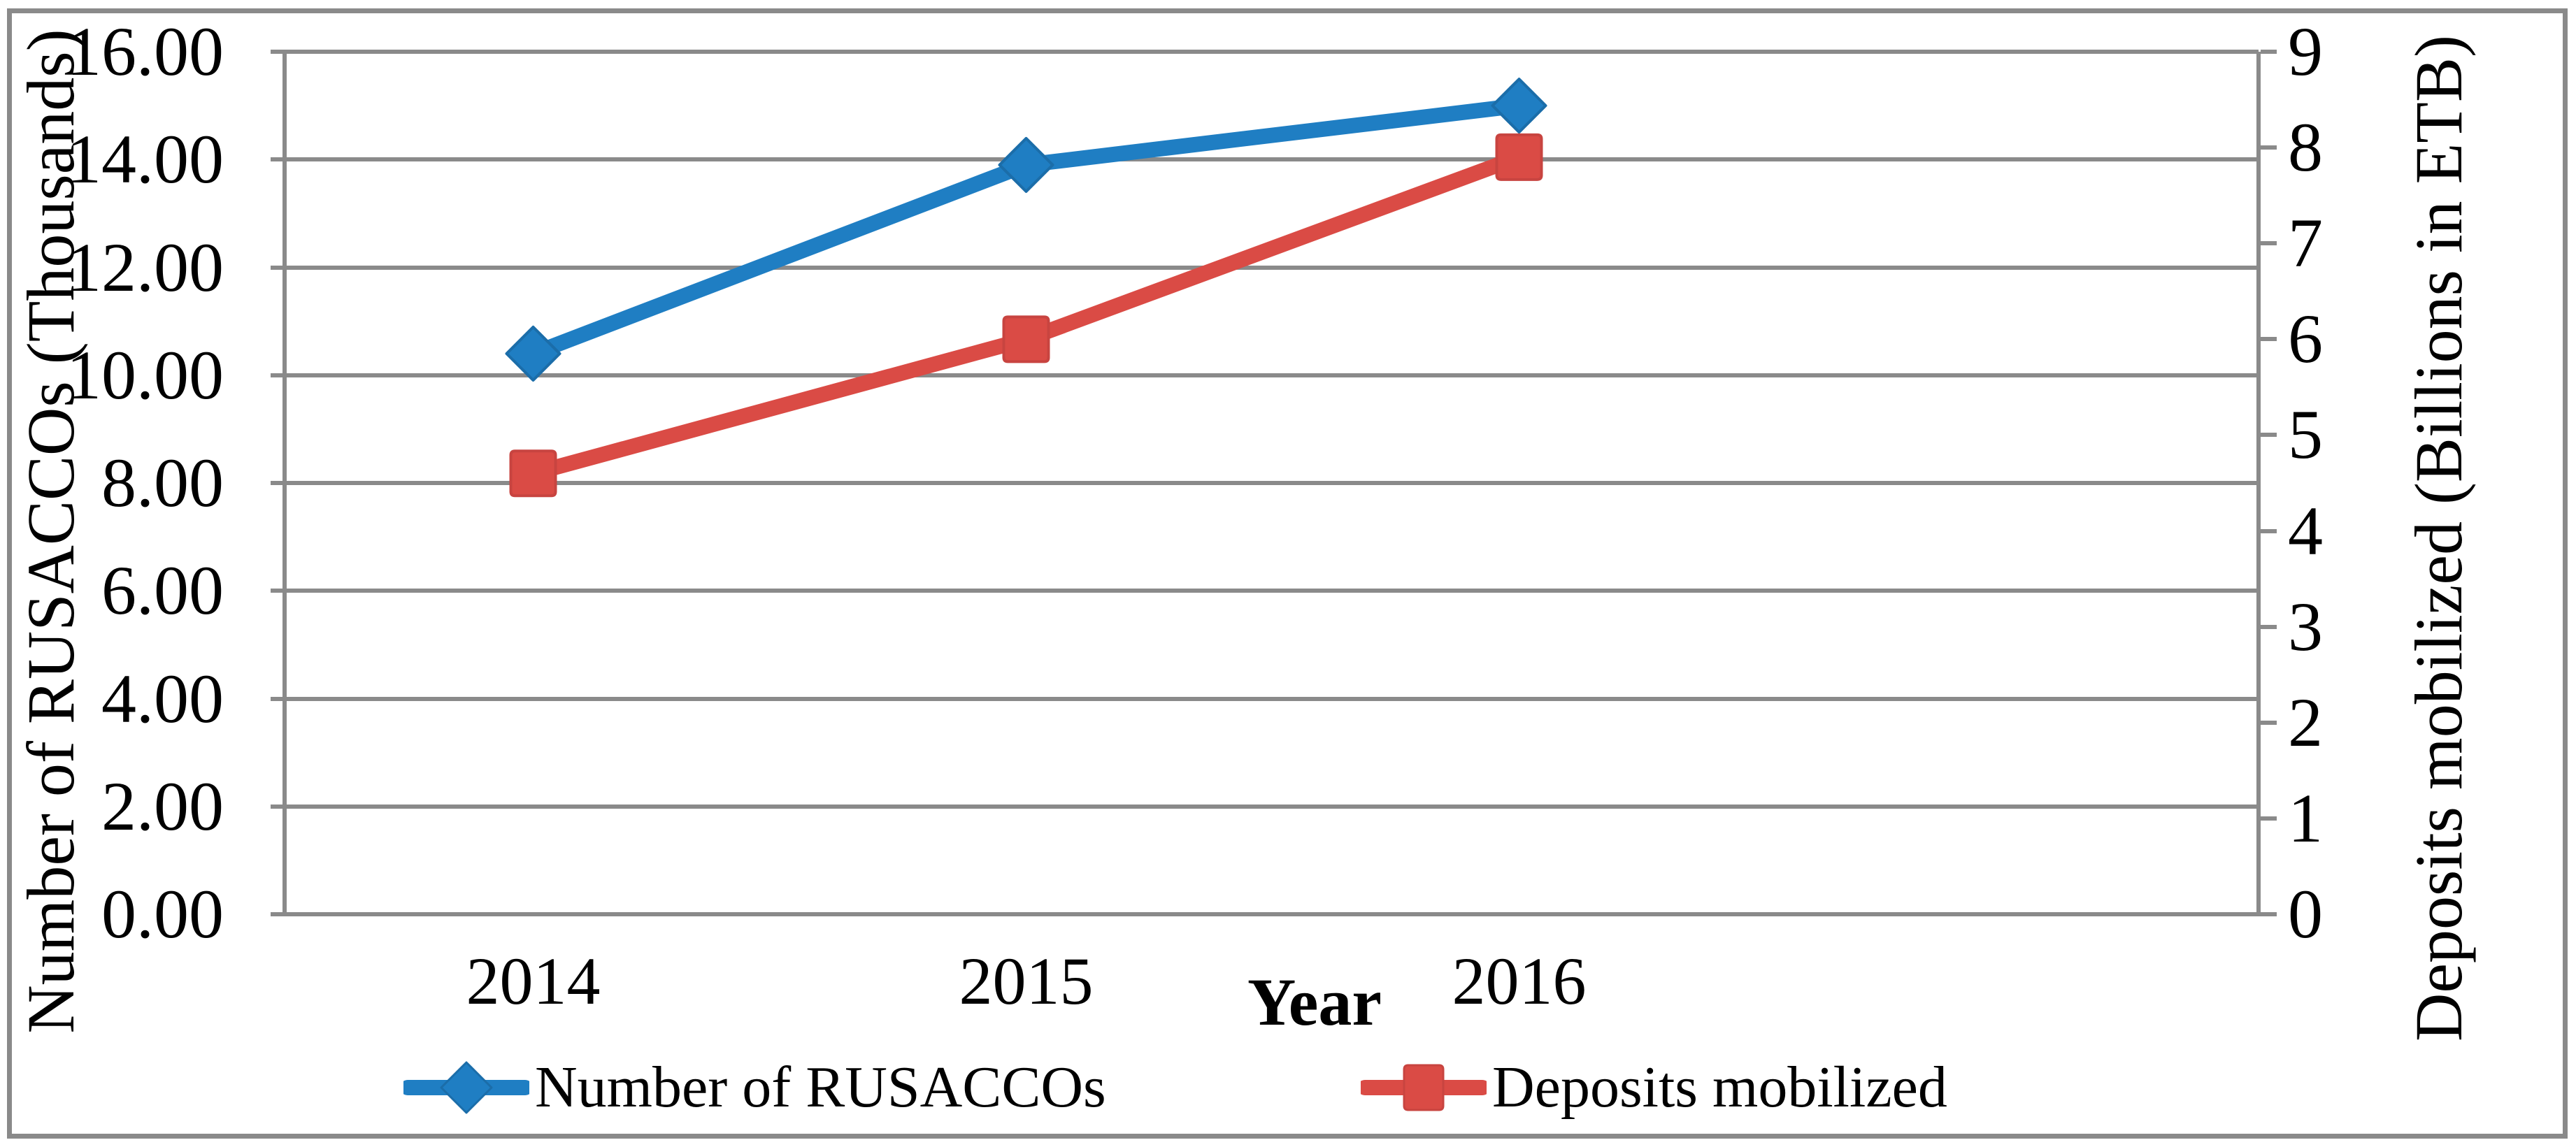 Image resolution: width=2576 pixels, height=1147 pixels. I want to click on left-axis-tick-label: 4.00, so click(162, 698).